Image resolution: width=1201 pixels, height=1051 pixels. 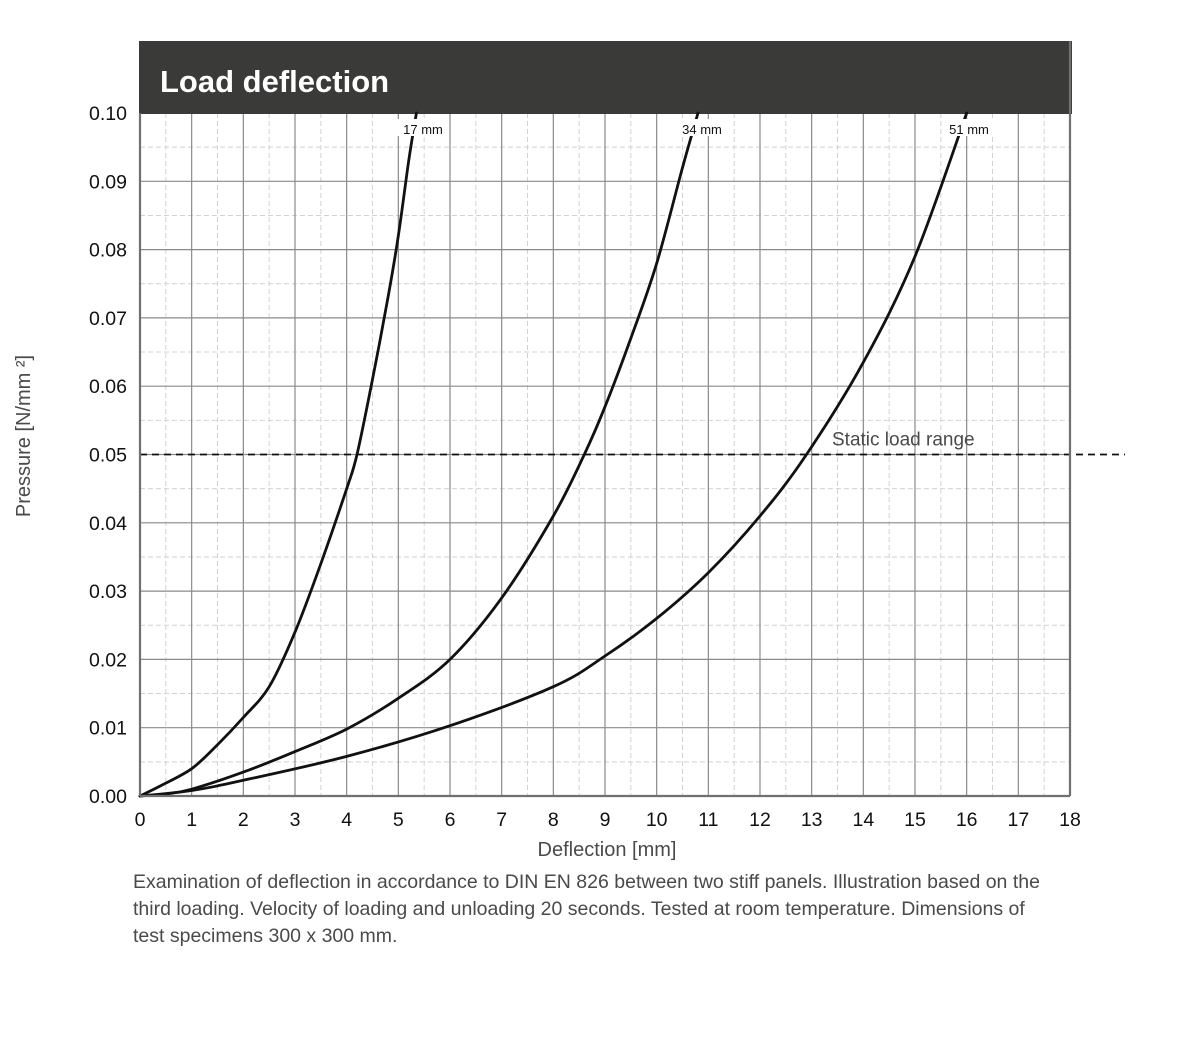 I want to click on y-tick-label: 0.07, so click(x=108, y=319).